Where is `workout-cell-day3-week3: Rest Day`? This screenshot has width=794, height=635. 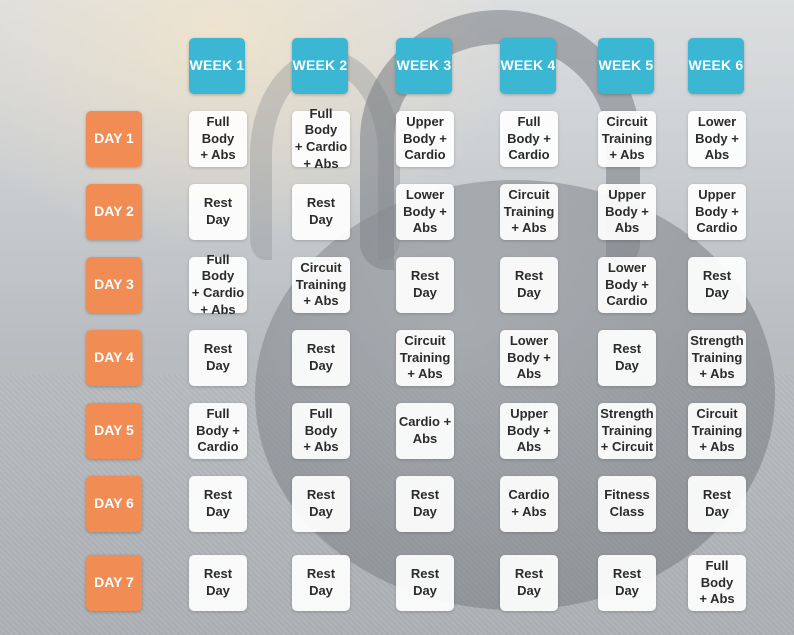
workout-cell-day3-week3: Rest Day is located at coordinates (425, 285).